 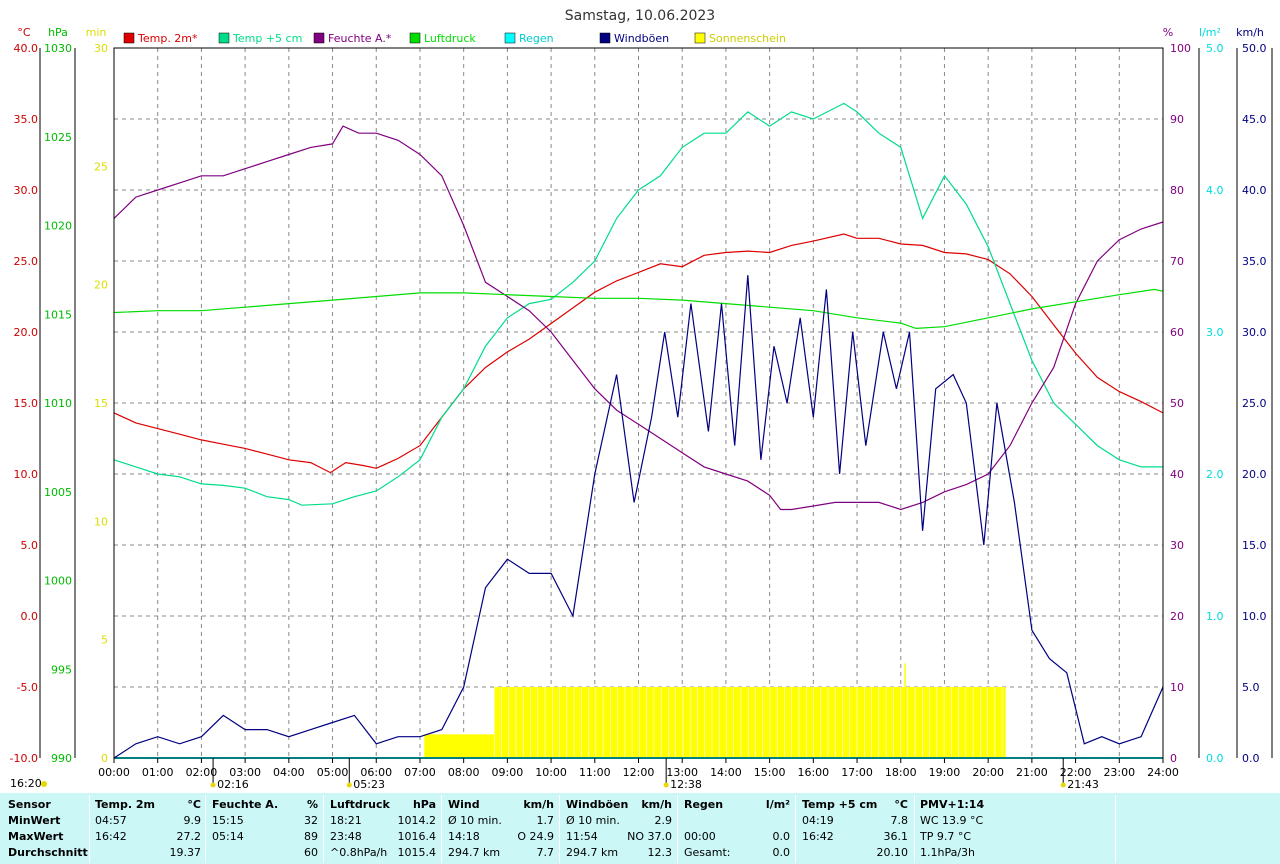 What do you see at coordinates (58, 137) in the screenshot?
I see `axis-tick-press: 1025` at bounding box center [58, 137].